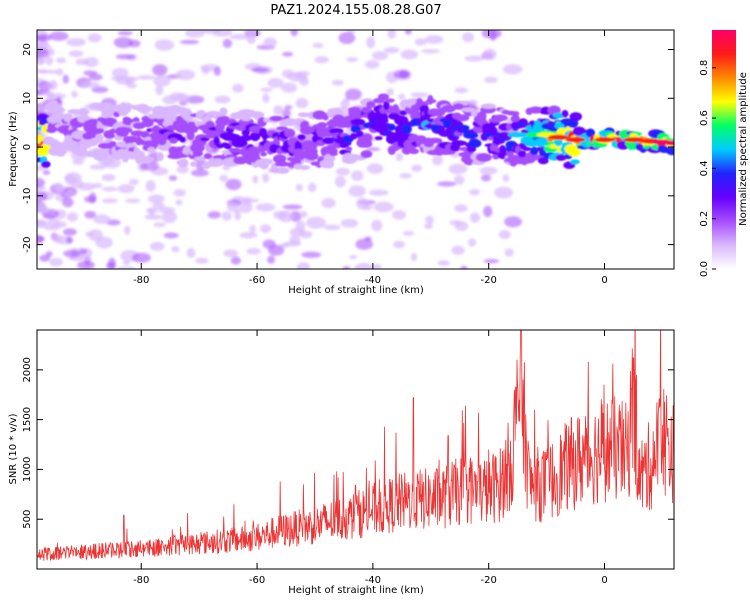 The width and height of the screenshot is (750, 600). I want to click on y-tick-label: 2000, so click(27, 369).